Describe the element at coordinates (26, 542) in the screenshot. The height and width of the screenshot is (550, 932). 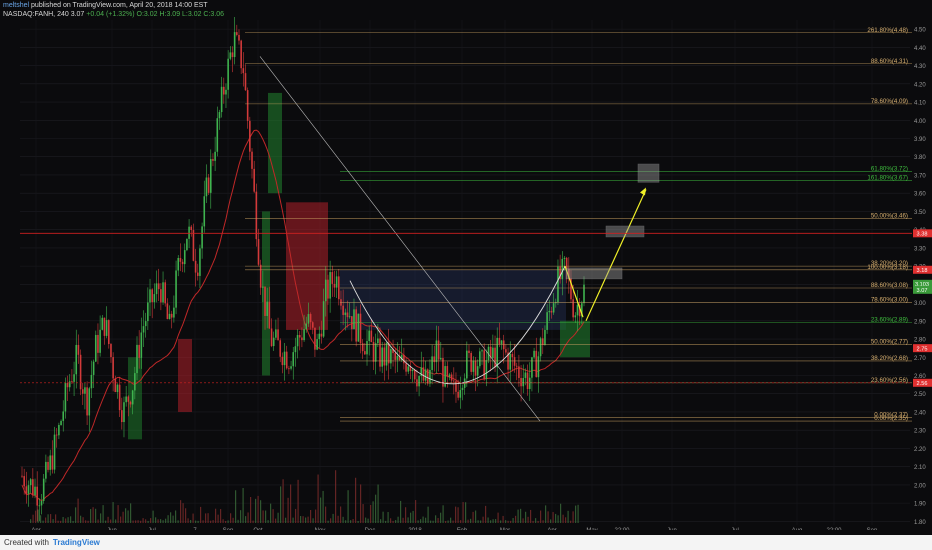
I see `created-with-text: Created with` at that location.